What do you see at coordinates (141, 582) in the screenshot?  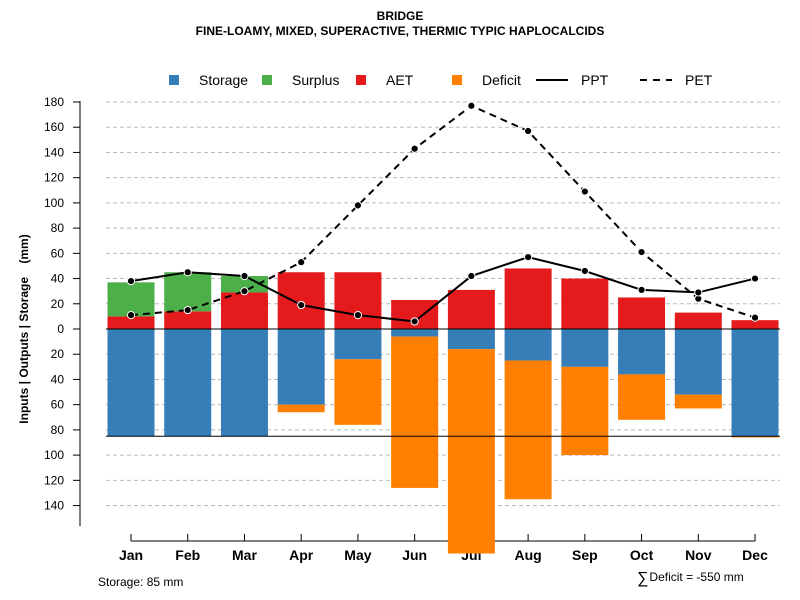 I see `storage-note: Storage: 85 mm` at bounding box center [141, 582].